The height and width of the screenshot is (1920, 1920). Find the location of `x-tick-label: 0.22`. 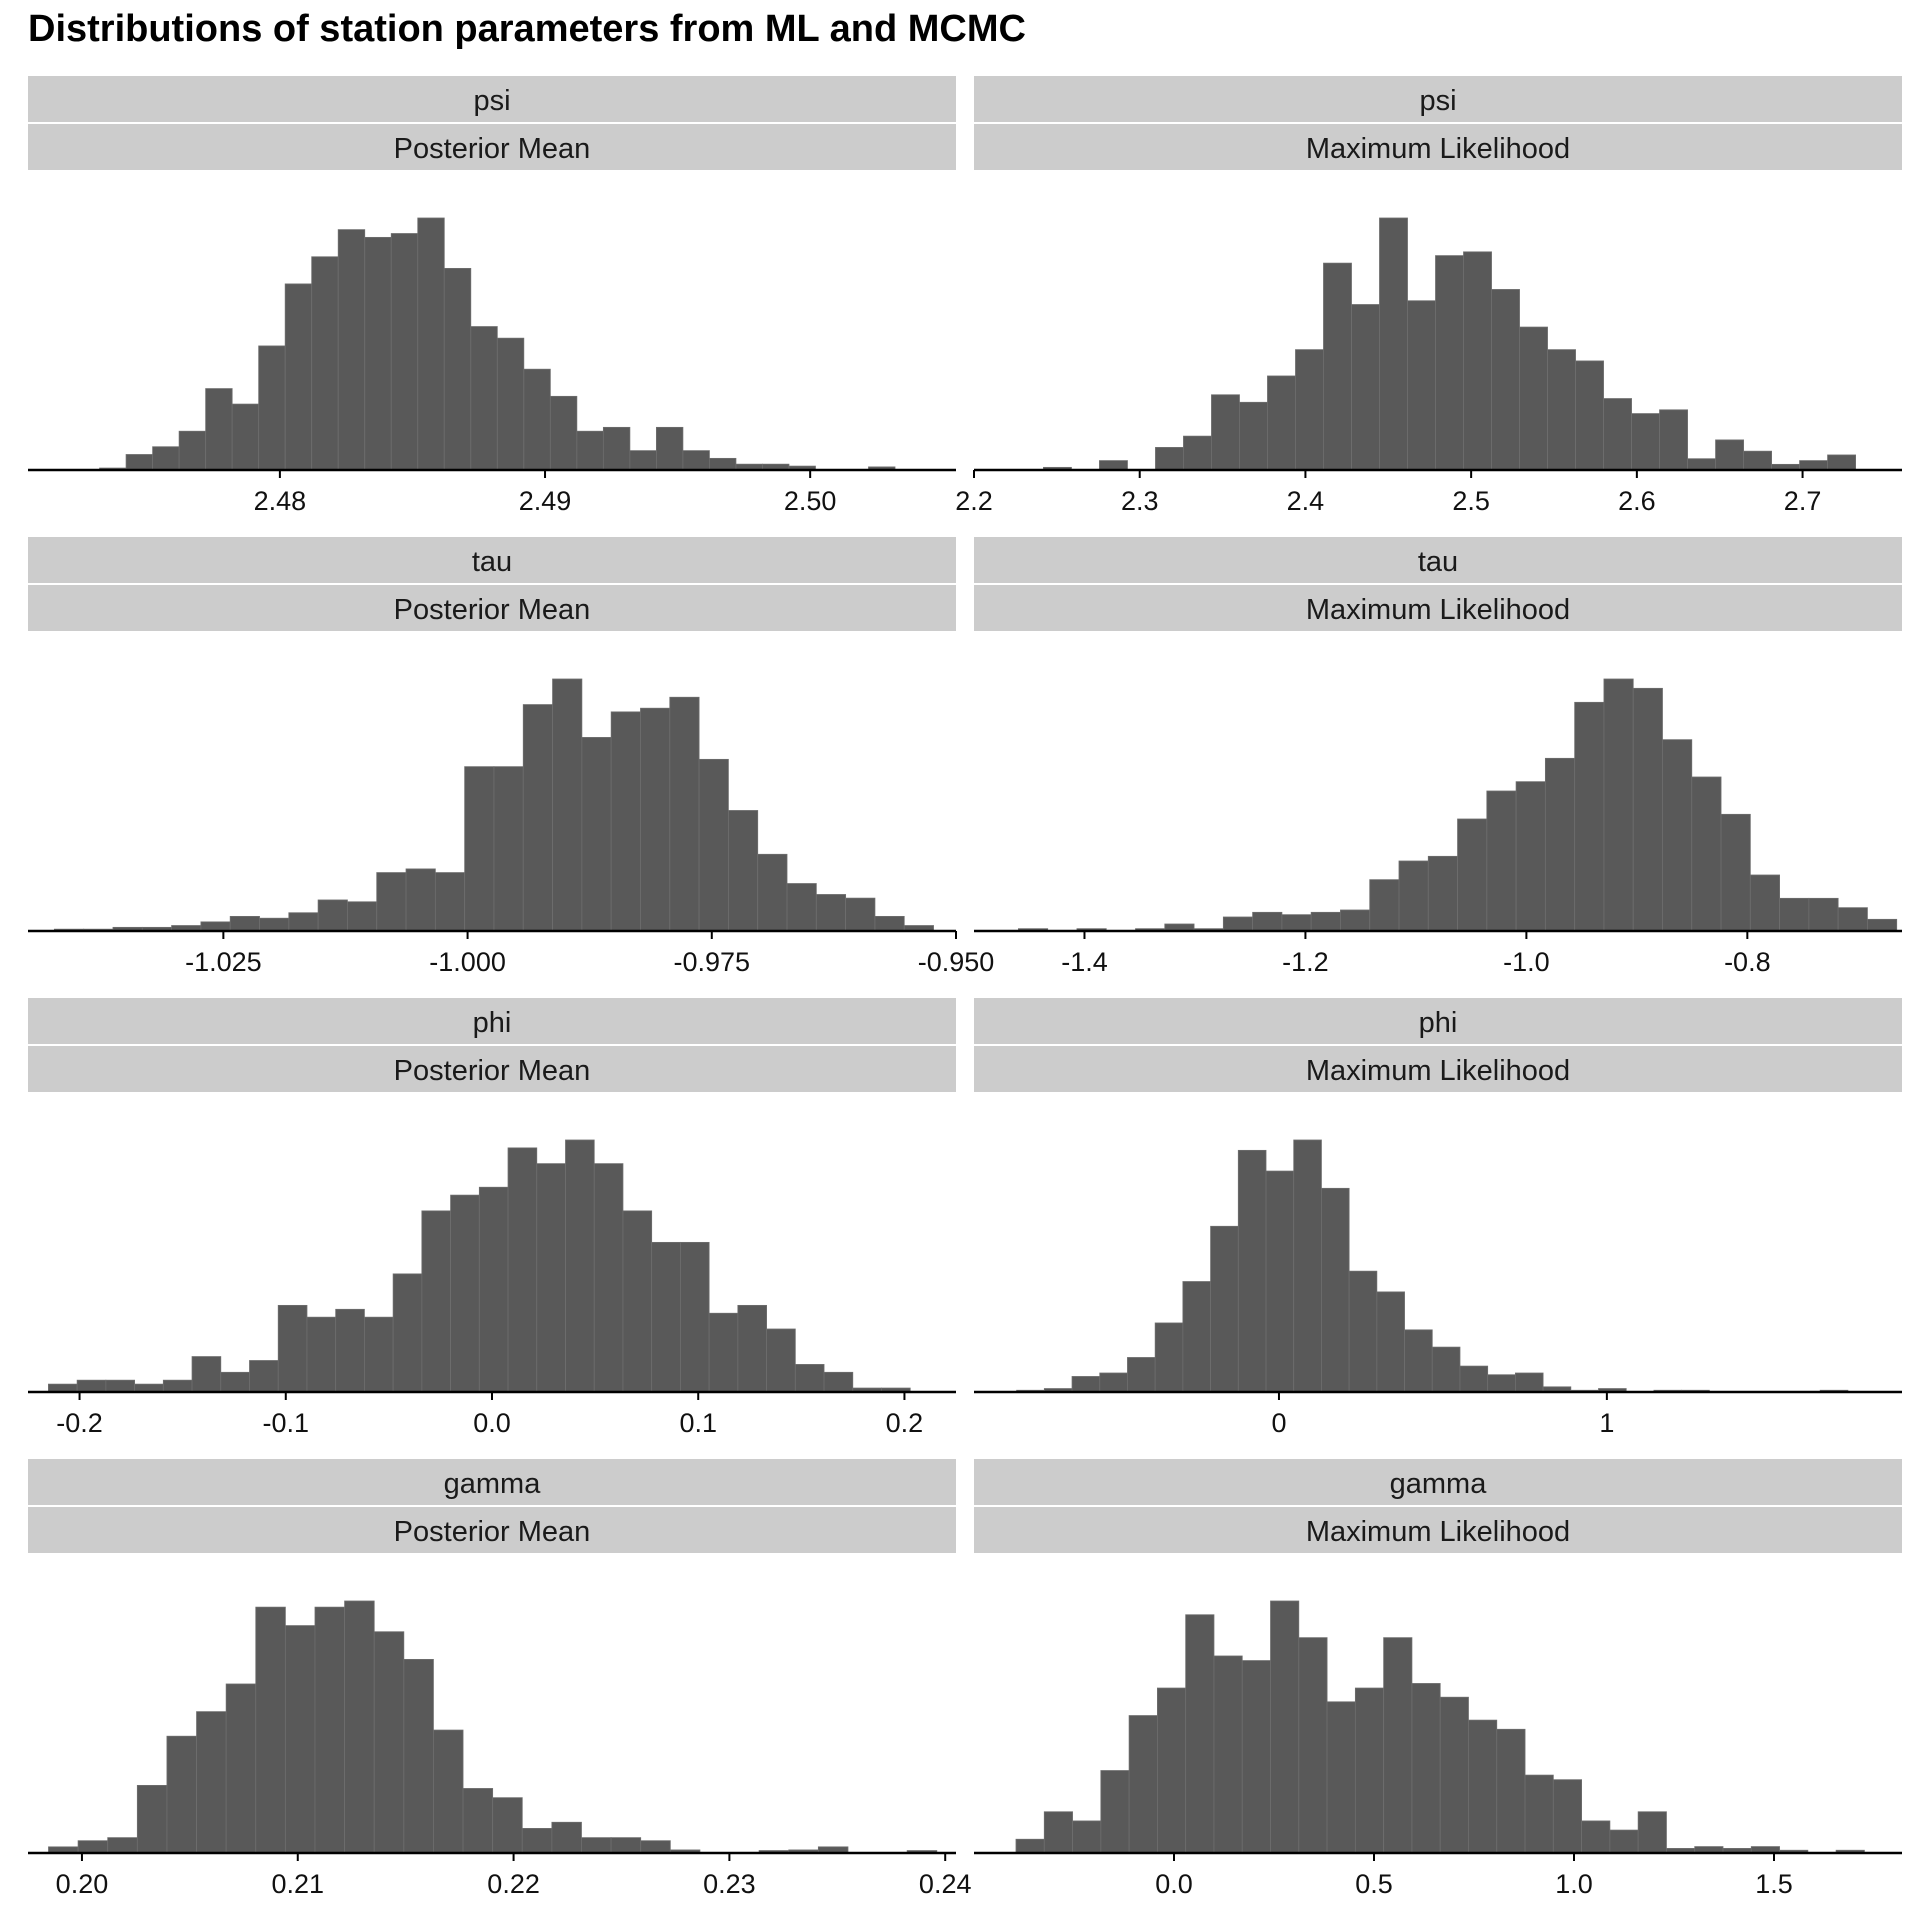

x-tick-label: 0.22 is located at coordinates (513, 1884).